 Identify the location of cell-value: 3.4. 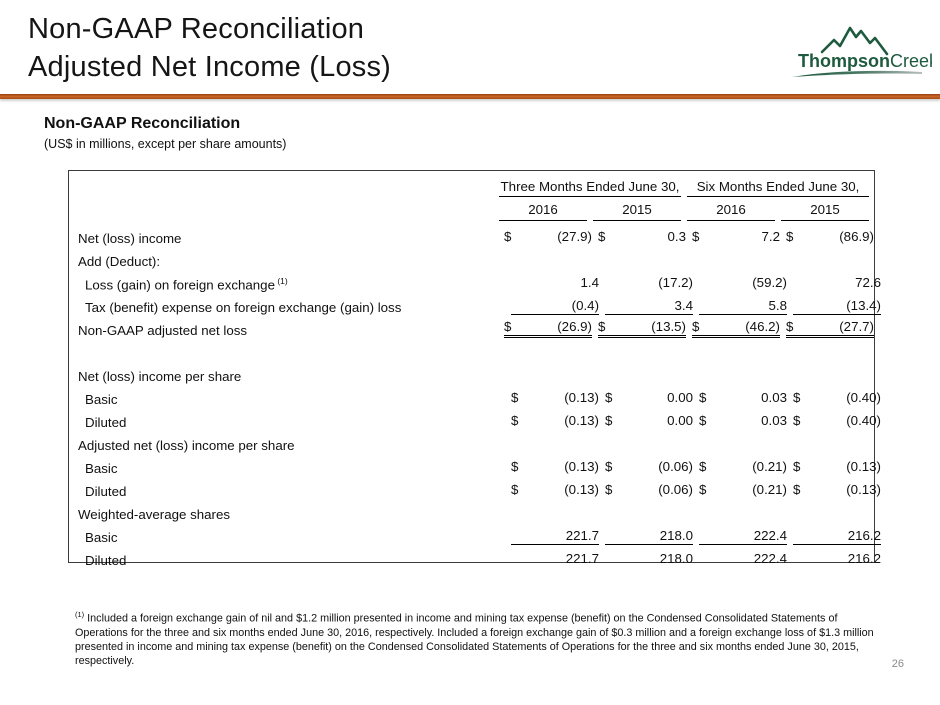
(684, 305).